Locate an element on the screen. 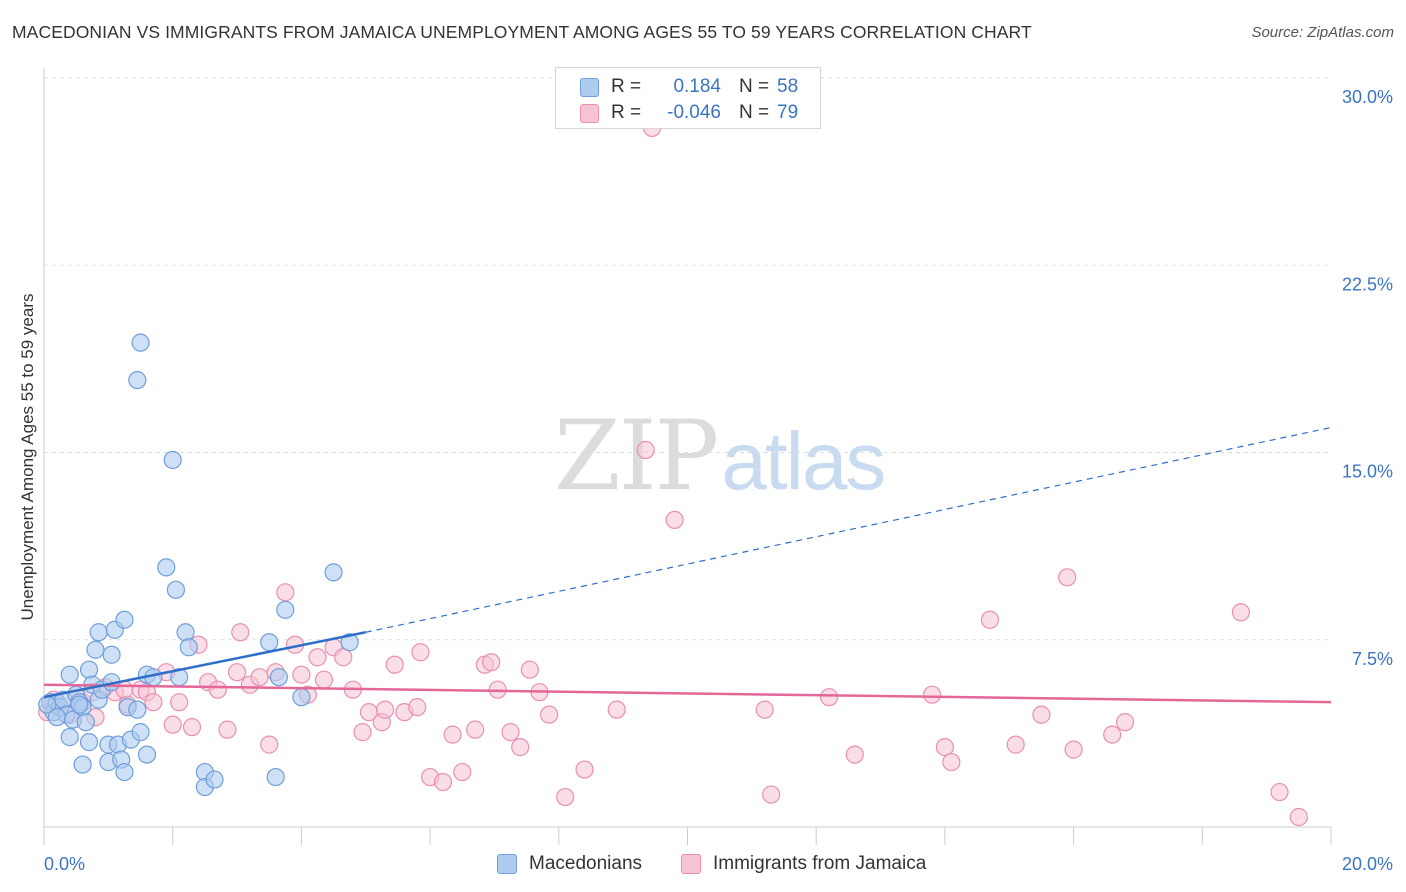  legend-item-jamaica: Immigrants from Jamaica is located at coordinates (803, 864).